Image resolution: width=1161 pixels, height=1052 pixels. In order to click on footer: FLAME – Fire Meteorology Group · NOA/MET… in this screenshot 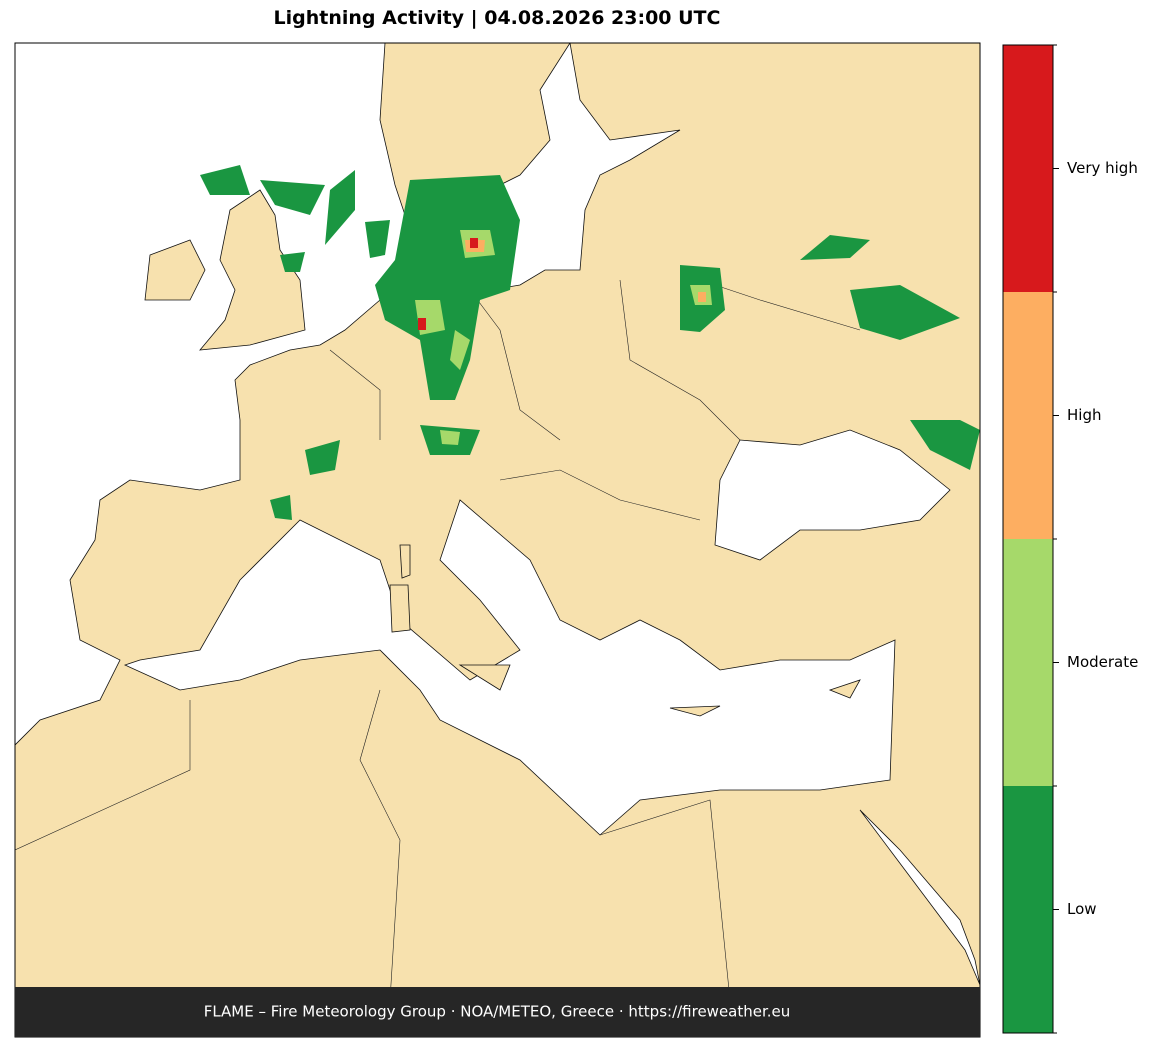, I will do `click(497, 1012)`.